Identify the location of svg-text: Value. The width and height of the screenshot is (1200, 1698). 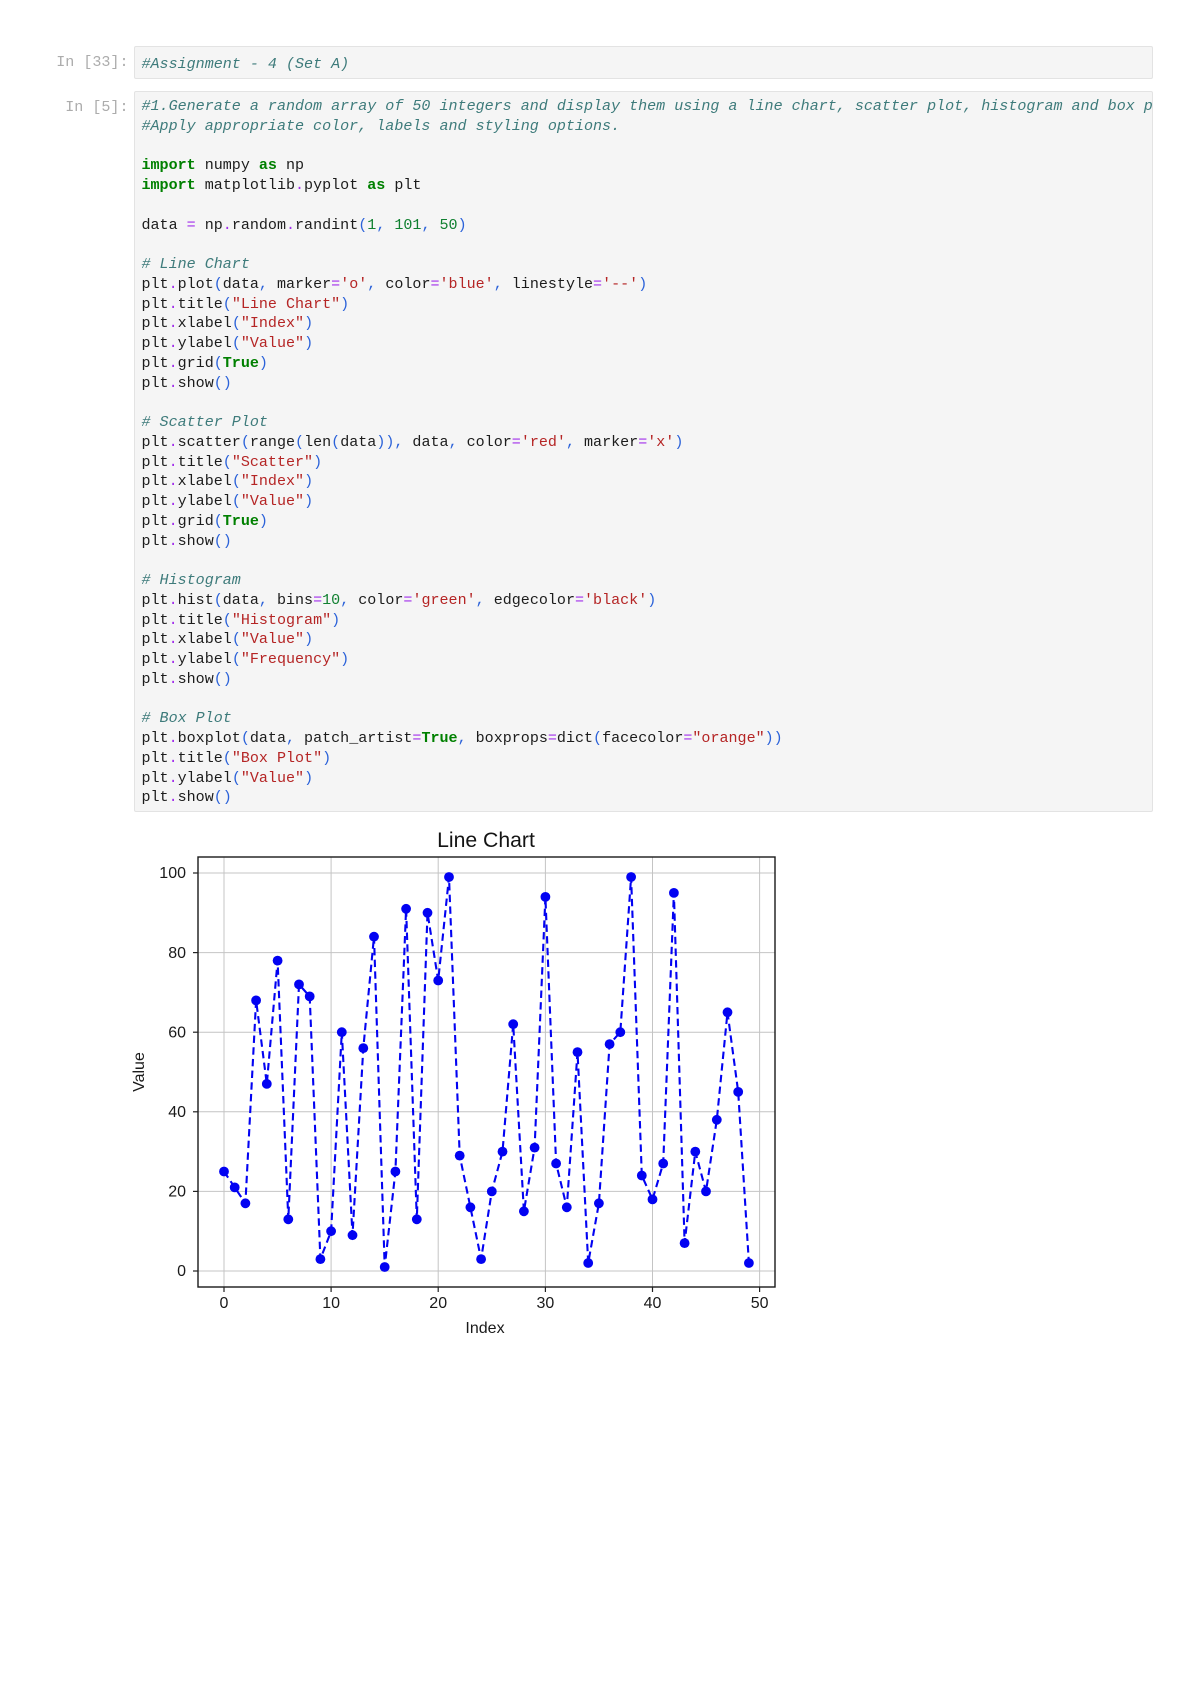
(139, 1072).